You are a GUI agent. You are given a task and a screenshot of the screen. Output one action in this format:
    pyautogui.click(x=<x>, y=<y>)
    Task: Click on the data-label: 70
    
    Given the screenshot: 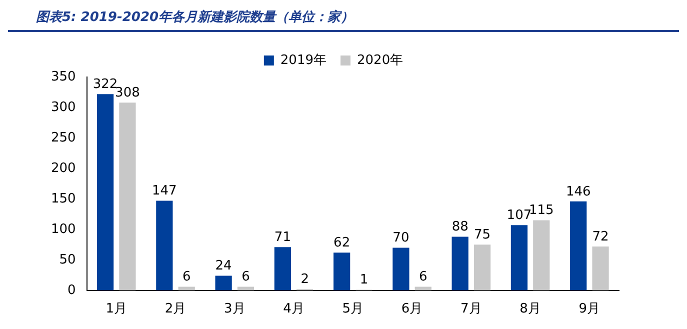 What is the action you would take?
    pyautogui.click(x=401, y=238)
    